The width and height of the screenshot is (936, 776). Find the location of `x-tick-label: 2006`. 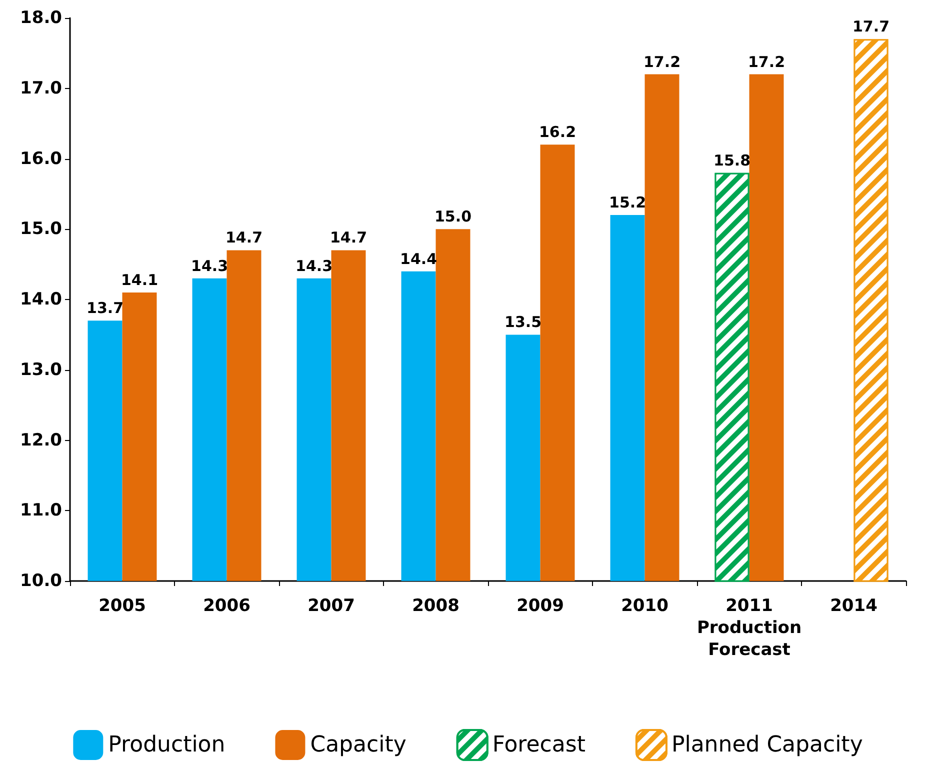

x-tick-label: 2006 is located at coordinates (226, 606).